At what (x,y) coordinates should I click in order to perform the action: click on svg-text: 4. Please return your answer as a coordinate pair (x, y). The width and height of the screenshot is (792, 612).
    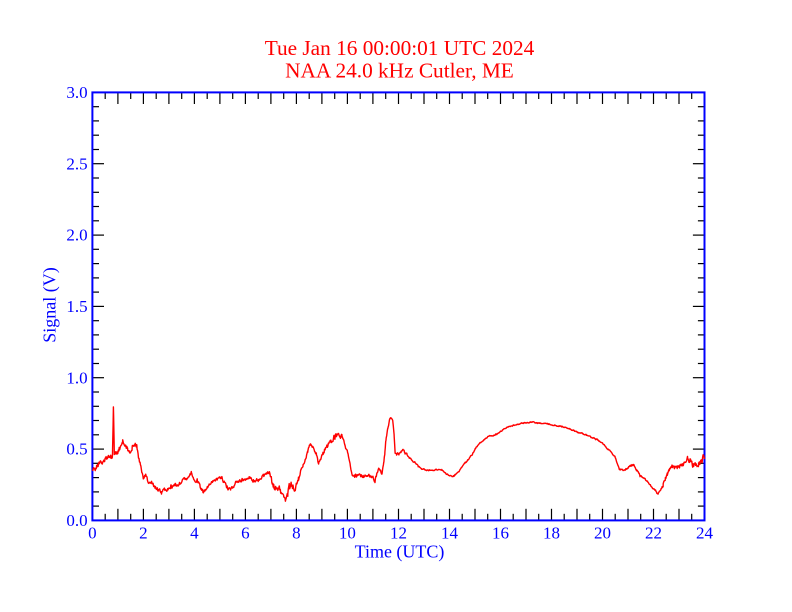
    Looking at the image, I should click on (194, 533).